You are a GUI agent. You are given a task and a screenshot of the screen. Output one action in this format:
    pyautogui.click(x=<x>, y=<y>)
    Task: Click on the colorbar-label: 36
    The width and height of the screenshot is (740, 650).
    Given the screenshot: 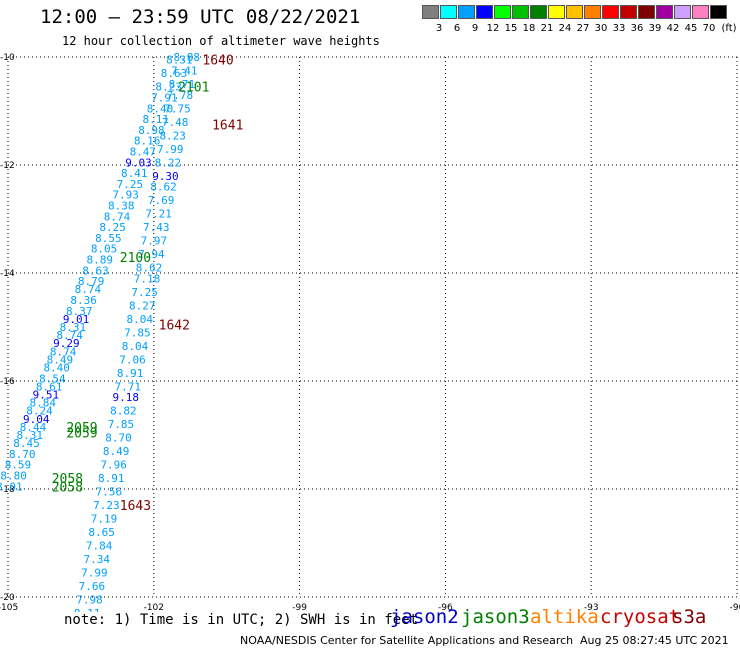 What is the action you would take?
    pyautogui.click(x=637, y=28)
    